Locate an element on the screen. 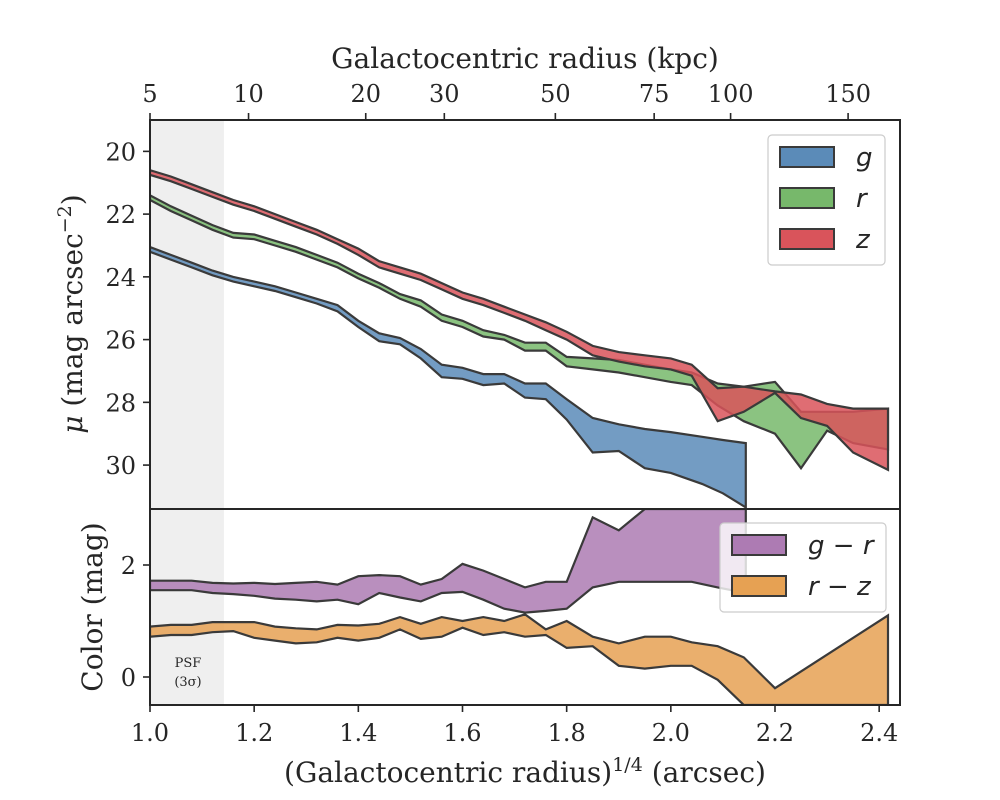 This screenshot has width=1000, height=800. y-tick-label-bottom: 2 is located at coordinates (128, 566).